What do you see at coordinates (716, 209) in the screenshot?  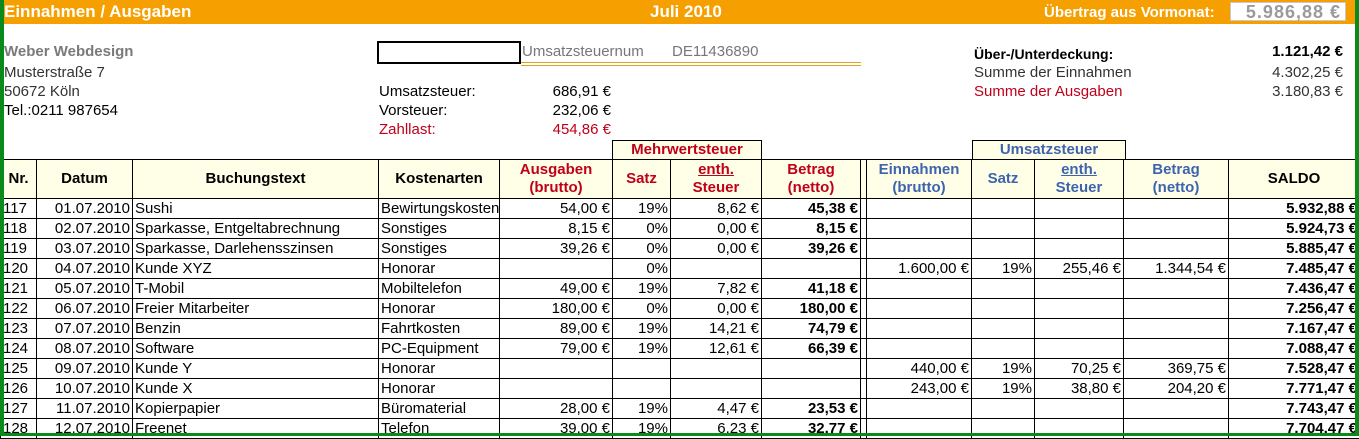 I see `cell-exp-tax: 8,62 €` at bounding box center [716, 209].